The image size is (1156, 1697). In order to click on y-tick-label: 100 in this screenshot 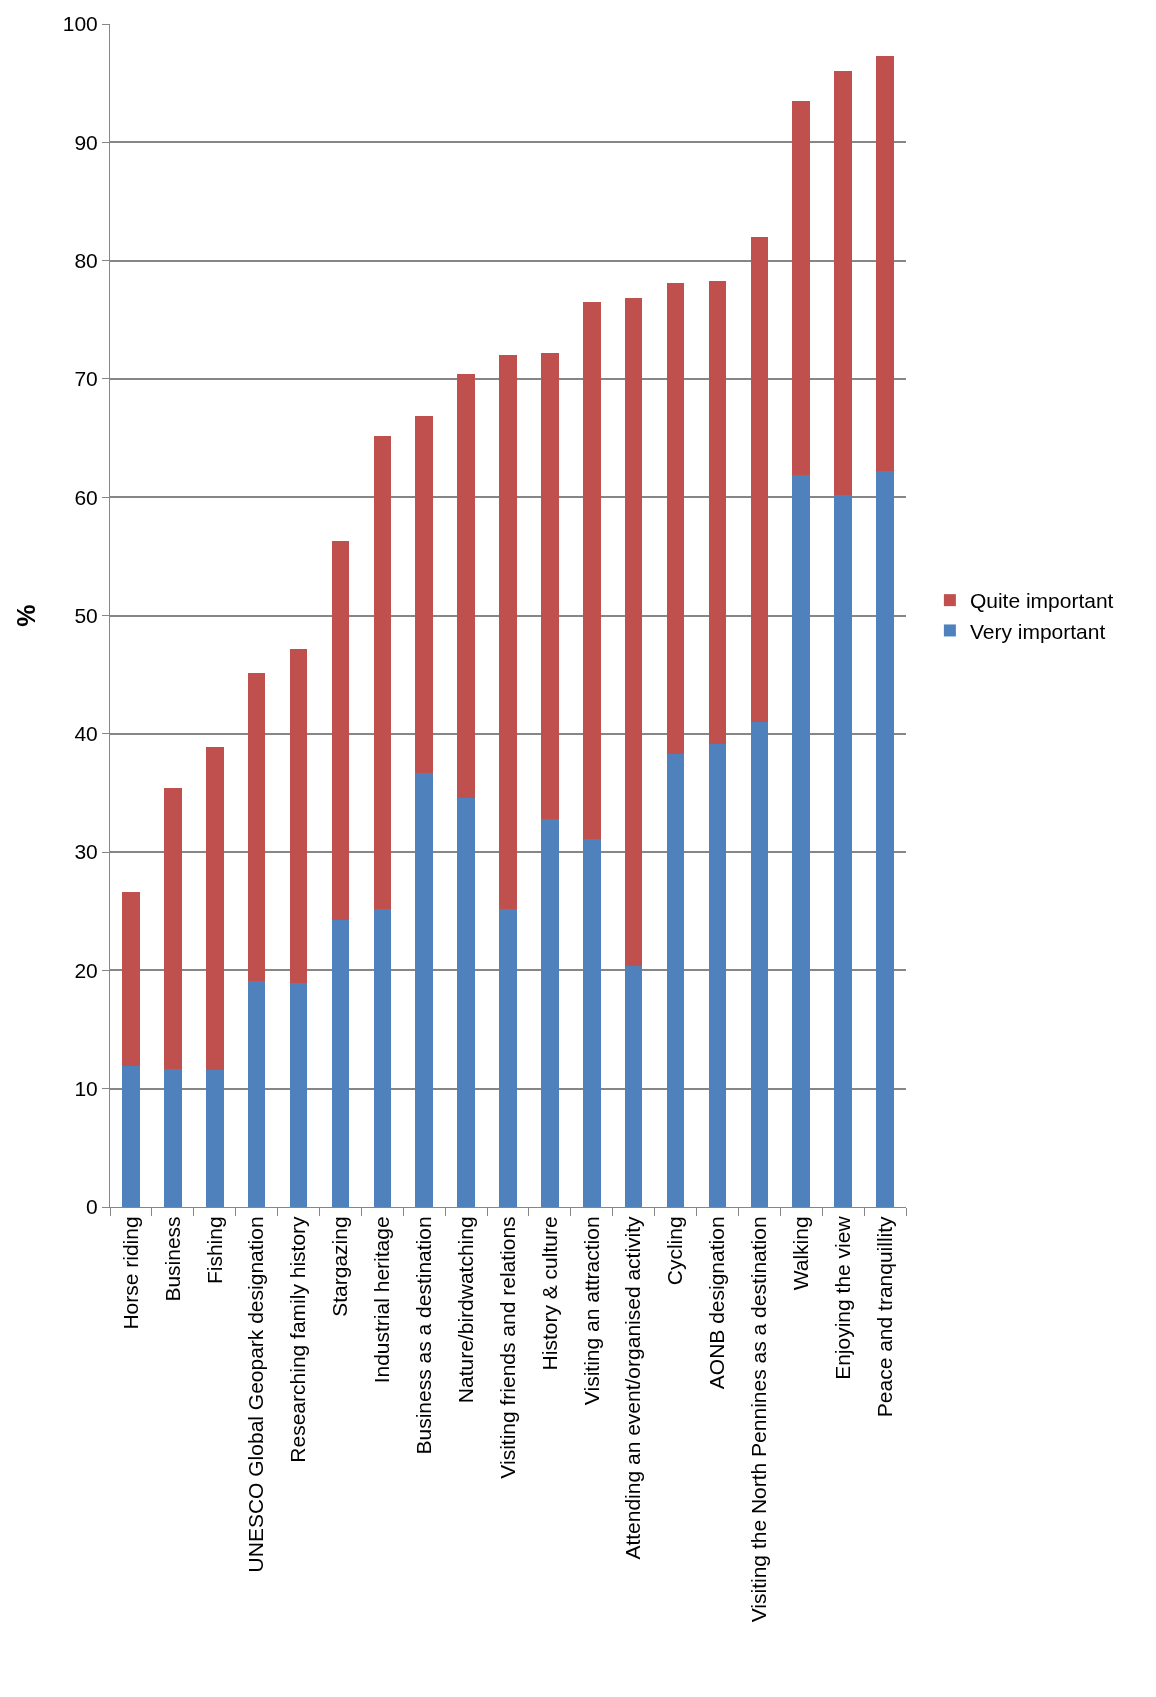, I will do `click(80, 24)`.